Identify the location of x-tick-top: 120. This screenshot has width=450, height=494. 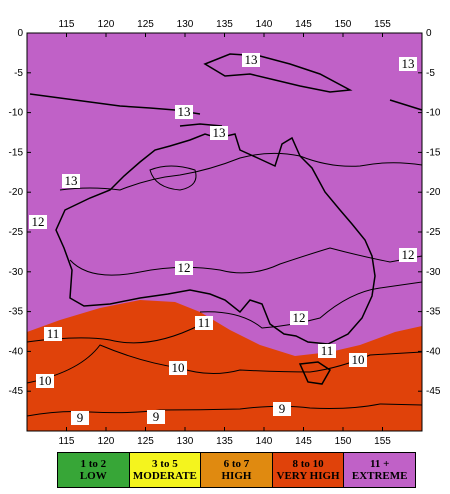
(106, 24).